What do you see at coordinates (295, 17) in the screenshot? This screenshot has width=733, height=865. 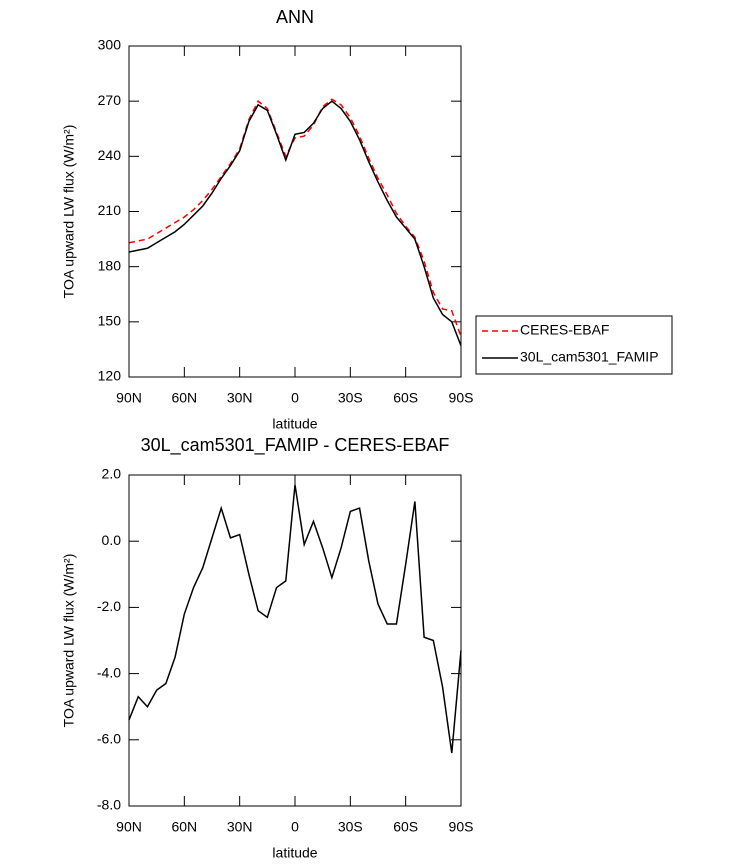 I see `chart-title: ANN` at bounding box center [295, 17].